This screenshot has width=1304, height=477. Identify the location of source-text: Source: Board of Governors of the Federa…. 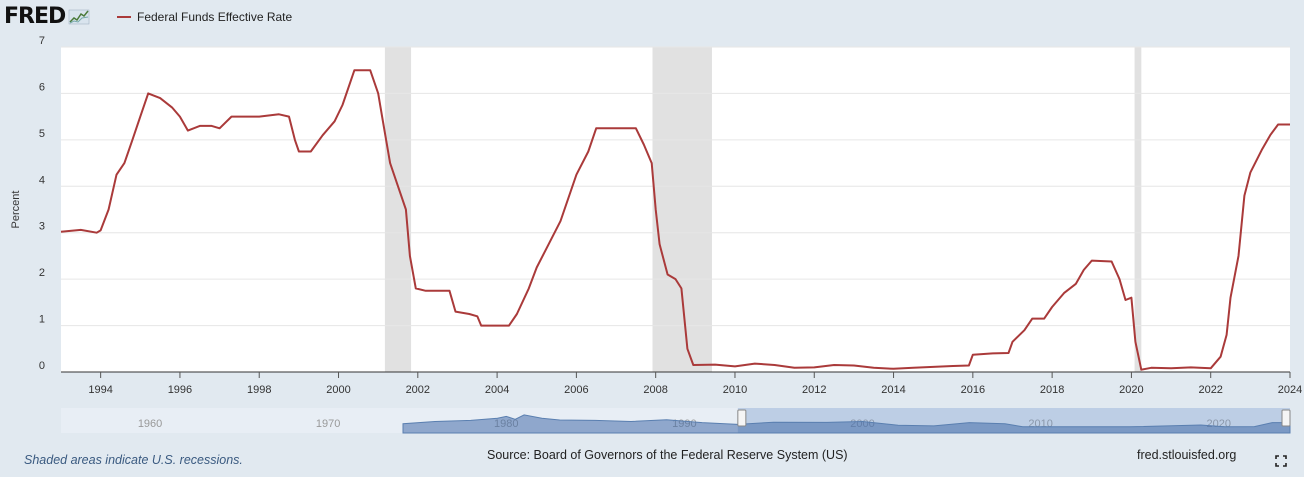
(667, 455).